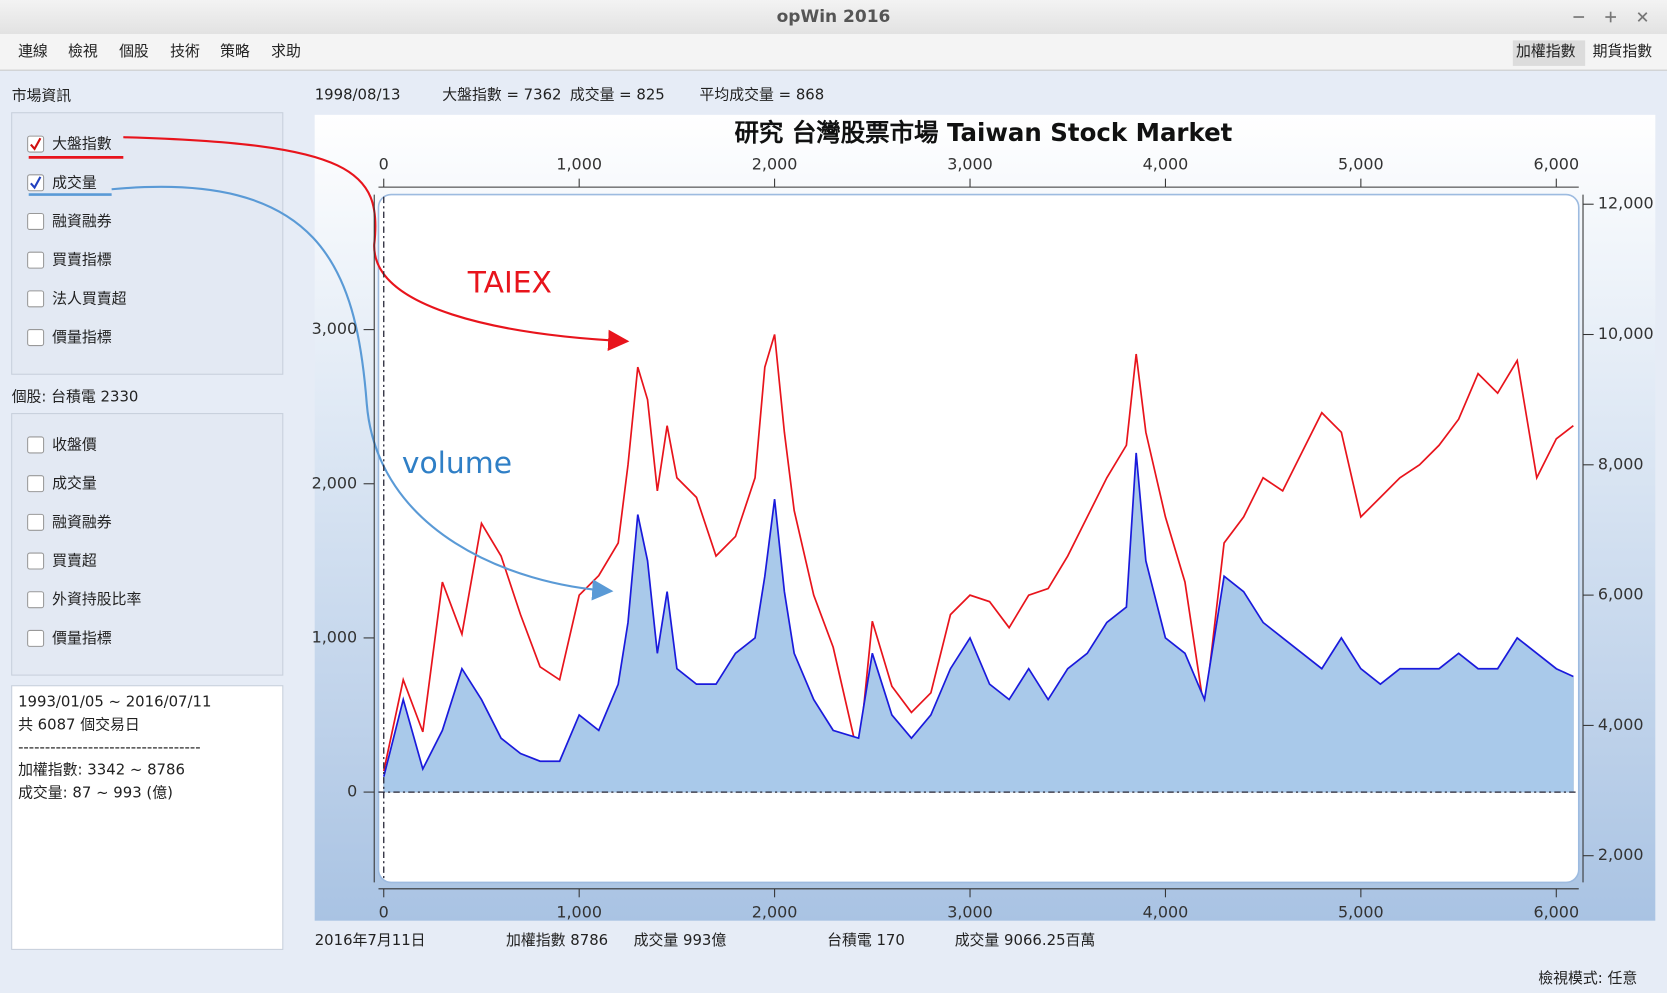  Describe the element at coordinates (95, 792) in the screenshot. I see `info-line: 成交量: 87 ~ 993 (億)` at that location.